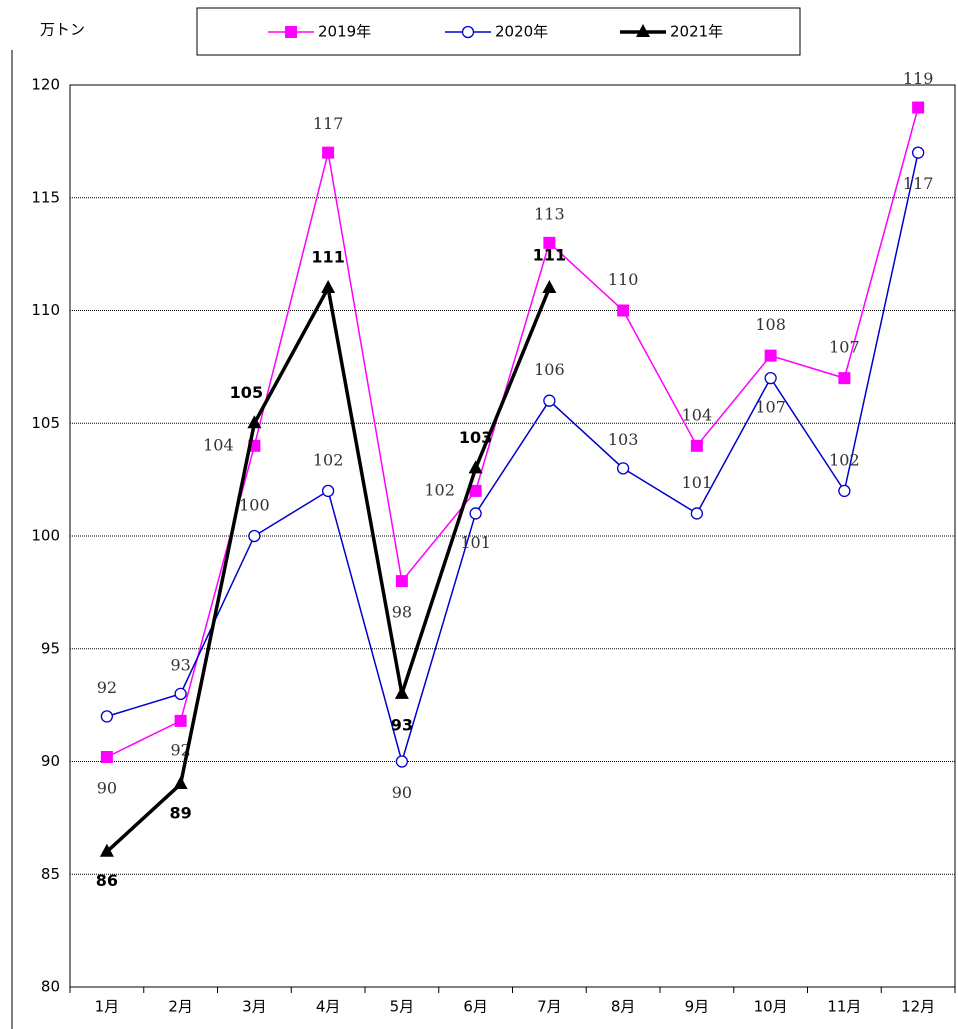 The image size is (958, 1029). I want to click on x-tick-label: 12月, so click(918, 1007).